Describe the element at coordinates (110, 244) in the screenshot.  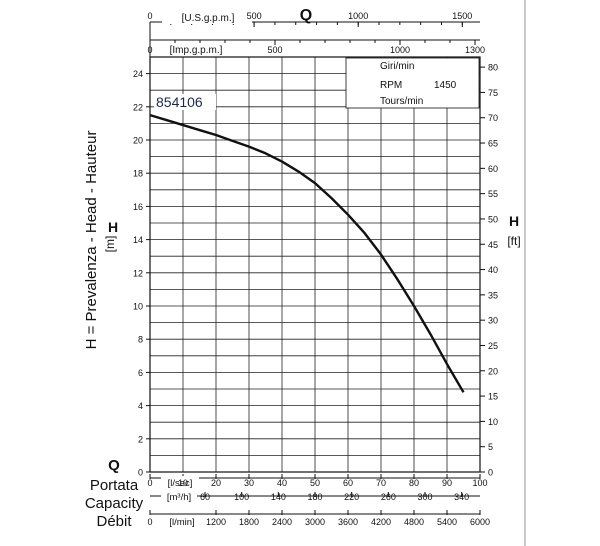
I see `y-left-unit: [m]` at that location.